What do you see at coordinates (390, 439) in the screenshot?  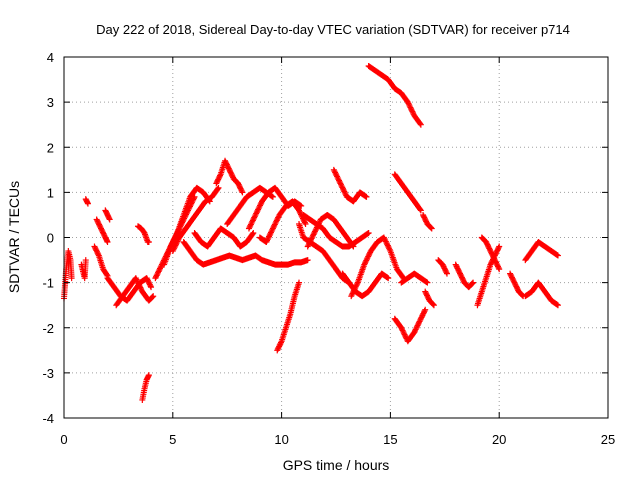 I see `x-tick-label: 15` at bounding box center [390, 439].